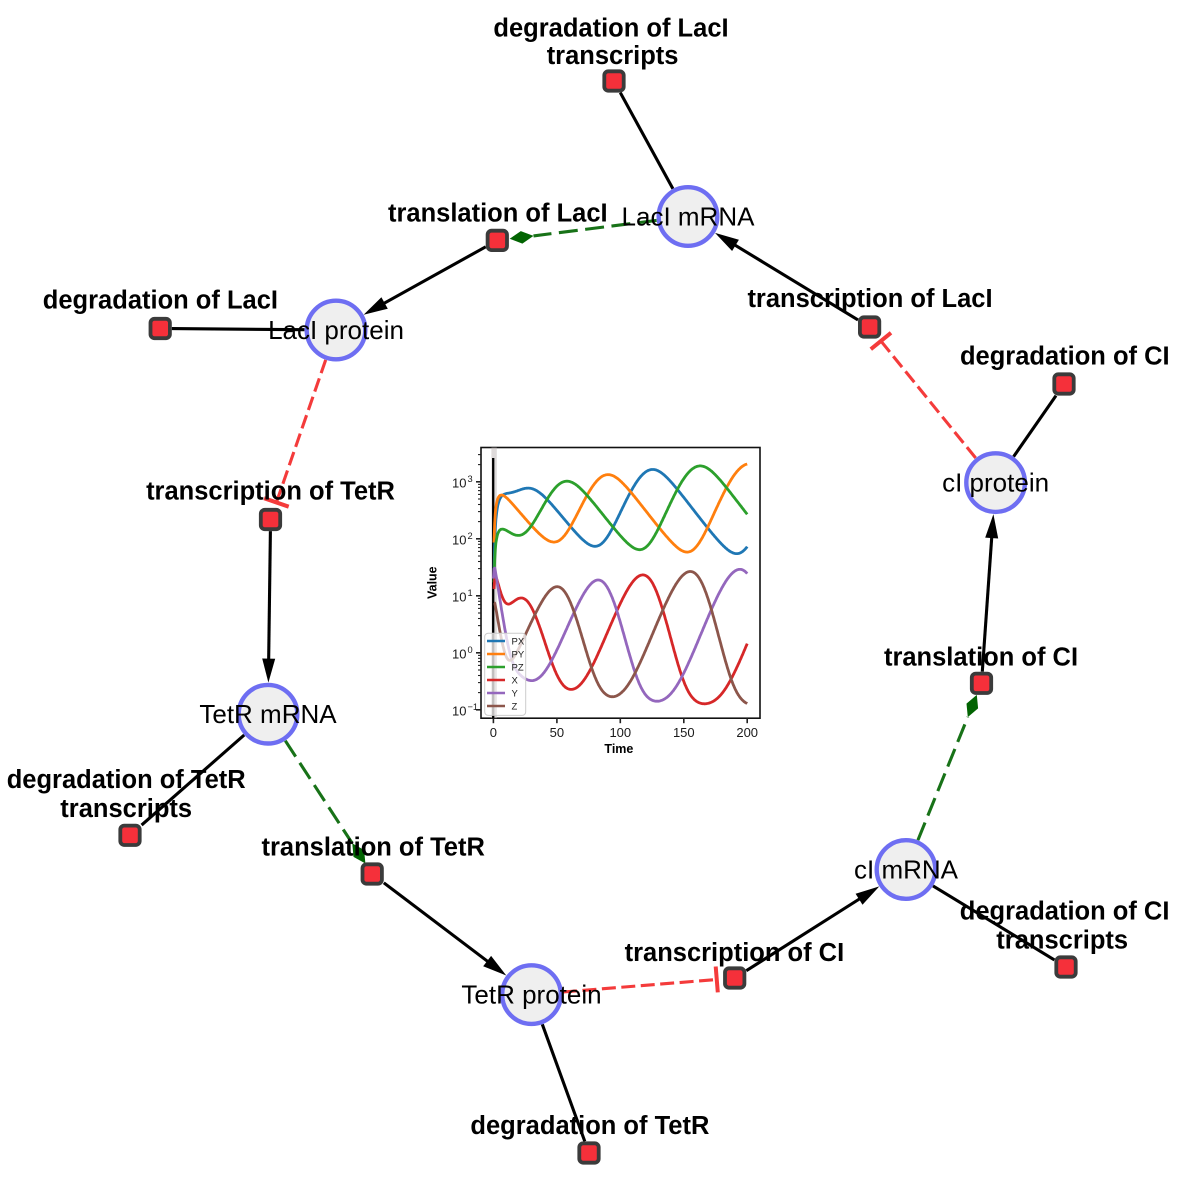 This screenshot has width=1189, height=1200. Describe the element at coordinates (515, 706) in the screenshot. I see `svg-text: Z` at that location.